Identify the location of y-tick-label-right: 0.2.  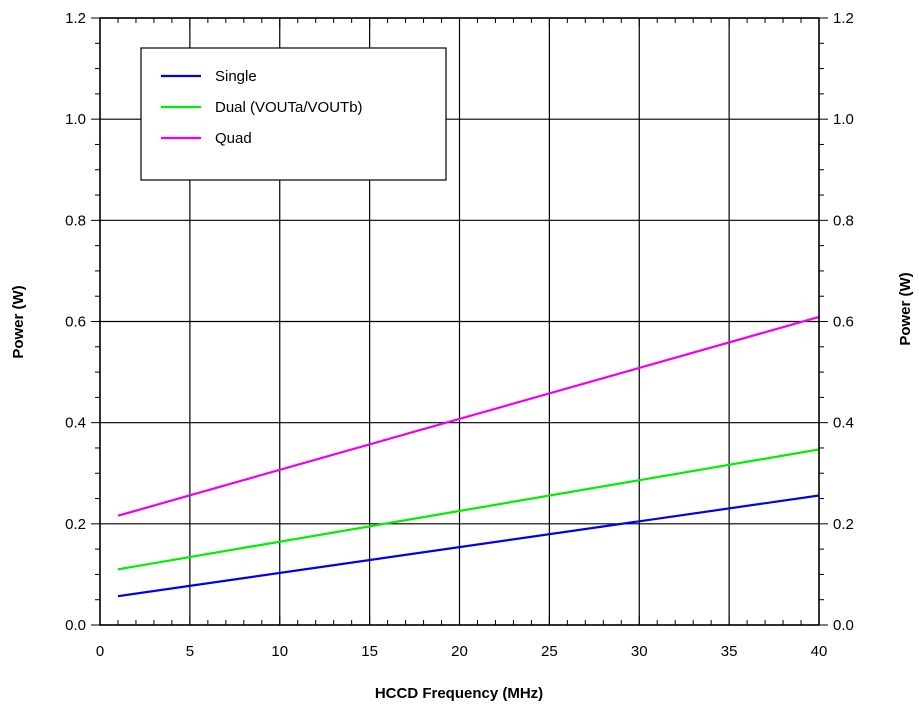
(843, 524).